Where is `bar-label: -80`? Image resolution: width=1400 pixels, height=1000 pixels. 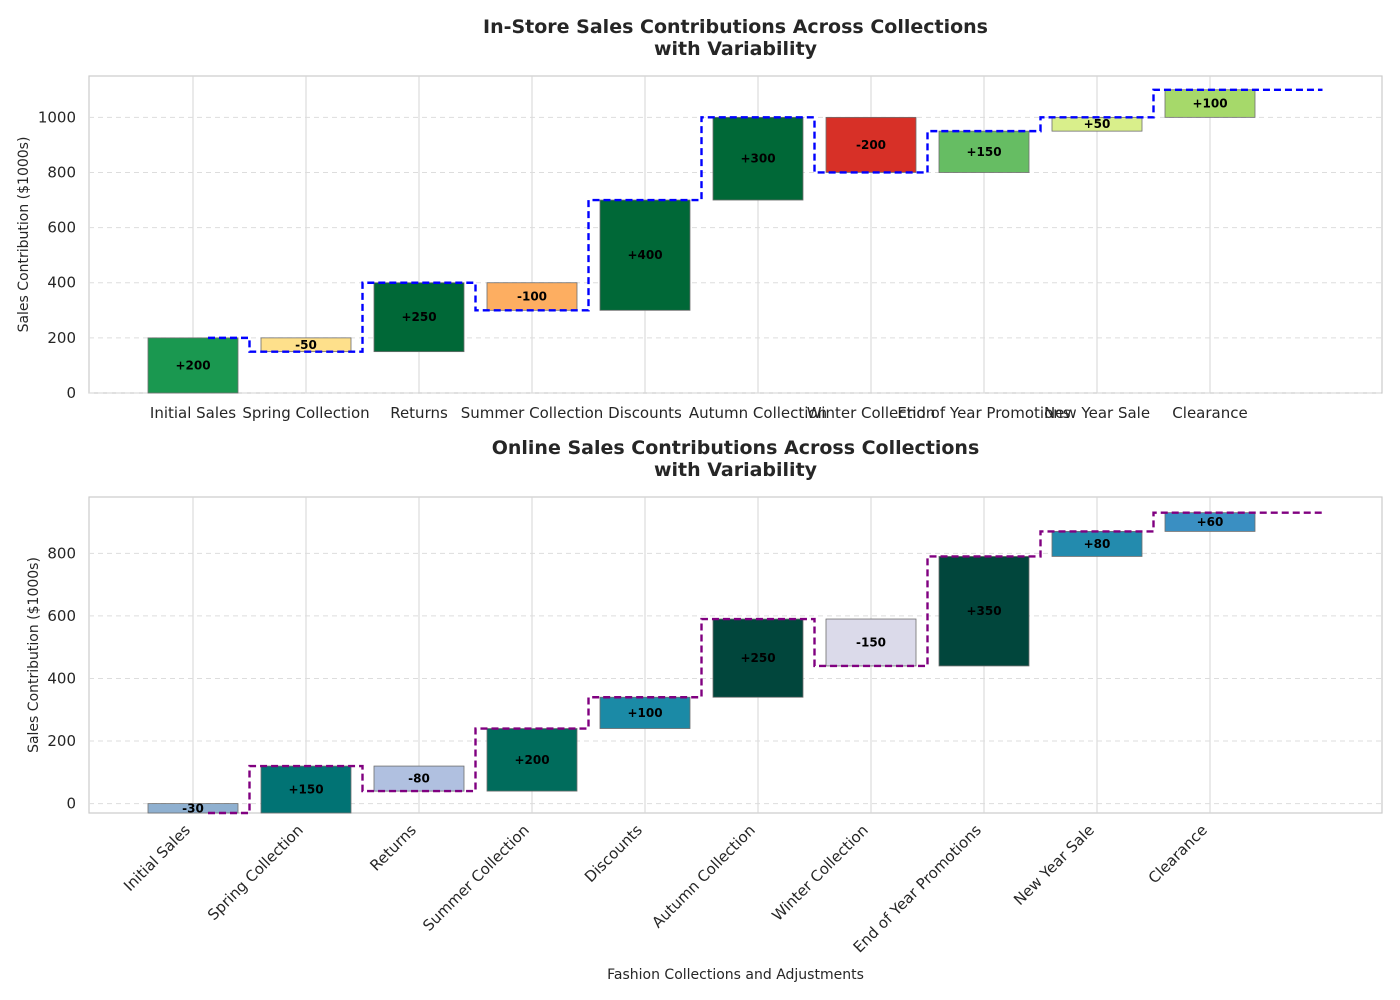 bar-label: -80 is located at coordinates (419, 779).